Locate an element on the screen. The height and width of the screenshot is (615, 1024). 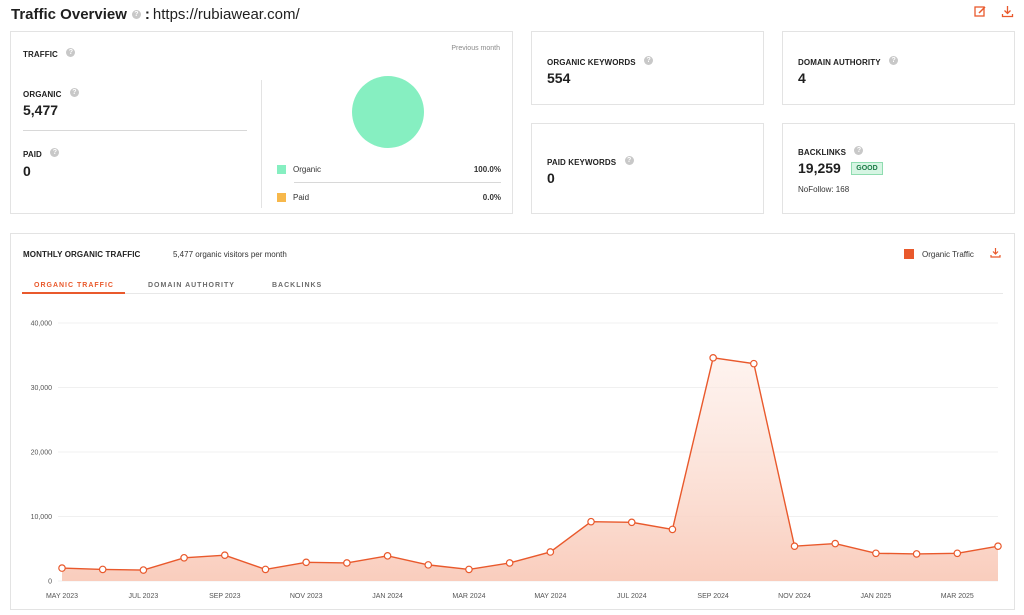
paid-label: PAID is located at coordinates (32, 154).